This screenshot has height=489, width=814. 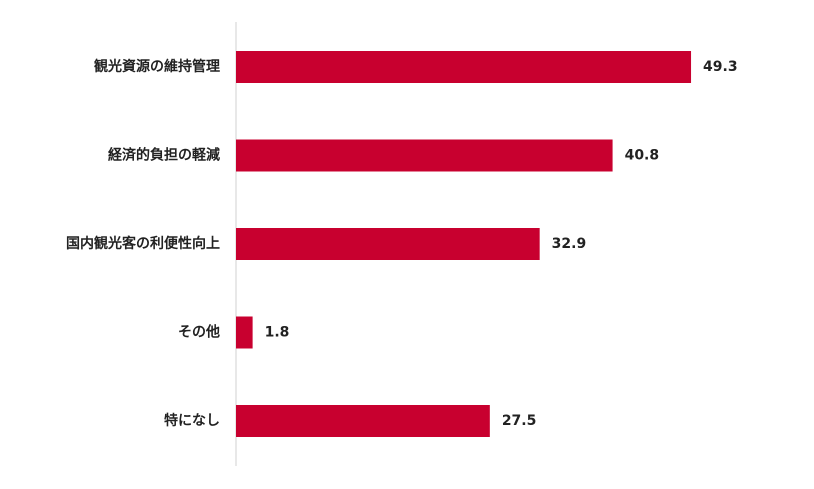 I want to click on category-label: 観光資源の維持管理, so click(x=157, y=66).